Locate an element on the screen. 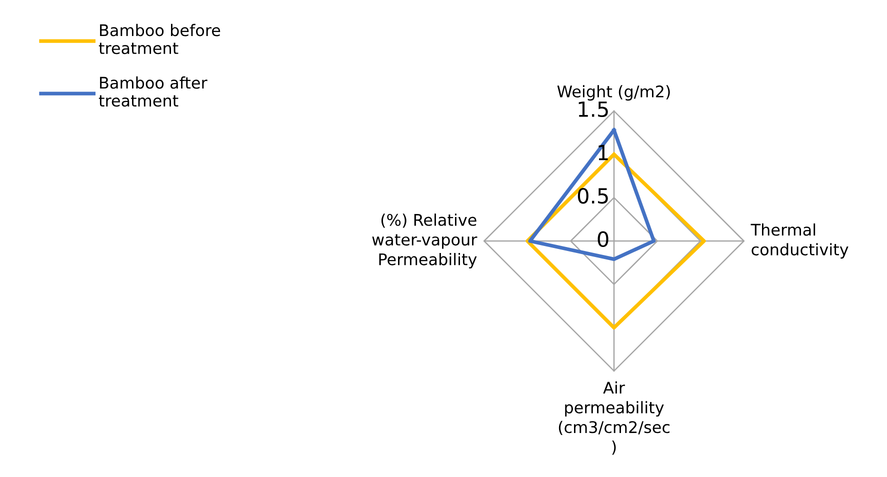 The image size is (887, 477). y-tick-label: 0.5 is located at coordinates (593, 196).